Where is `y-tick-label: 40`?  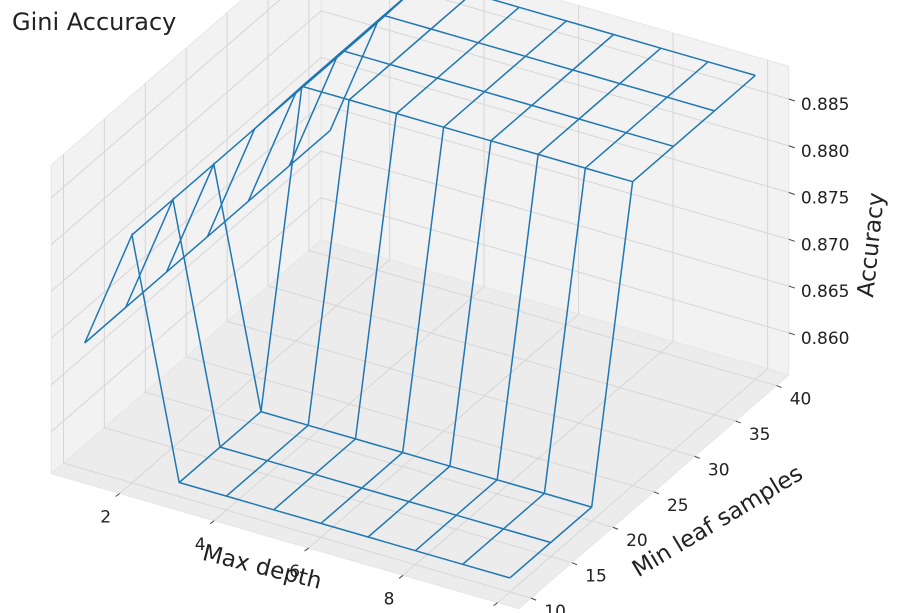 y-tick-label: 40 is located at coordinates (801, 400).